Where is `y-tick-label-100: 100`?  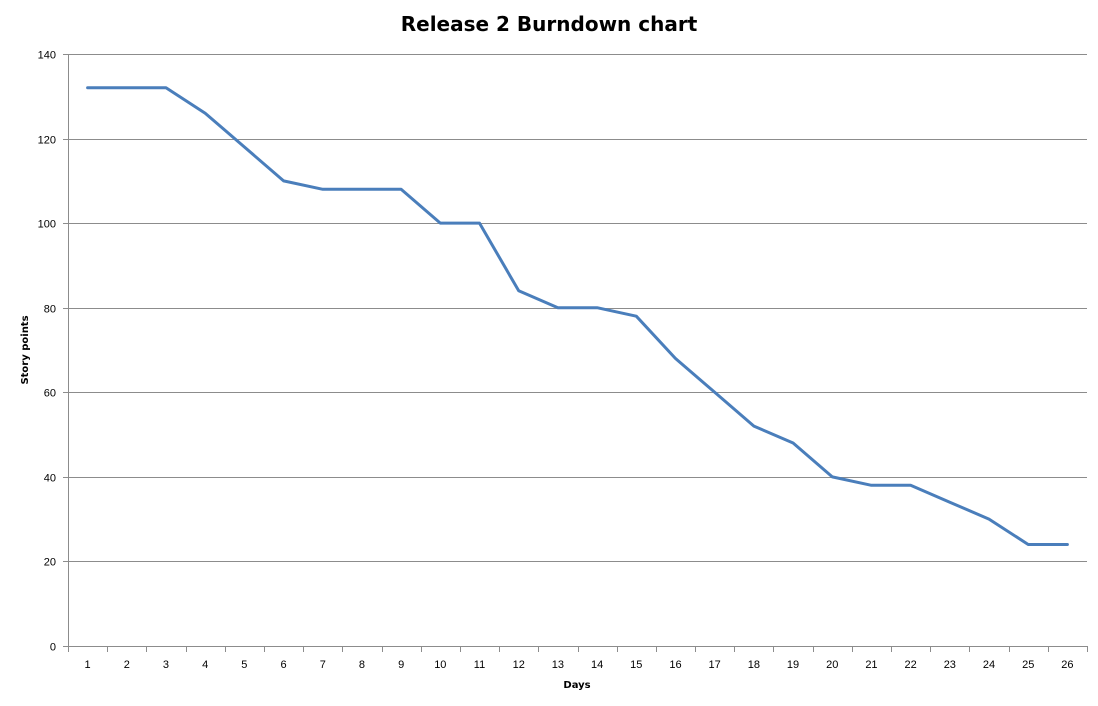
y-tick-label-100: 100 is located at coordinates (47, 225).